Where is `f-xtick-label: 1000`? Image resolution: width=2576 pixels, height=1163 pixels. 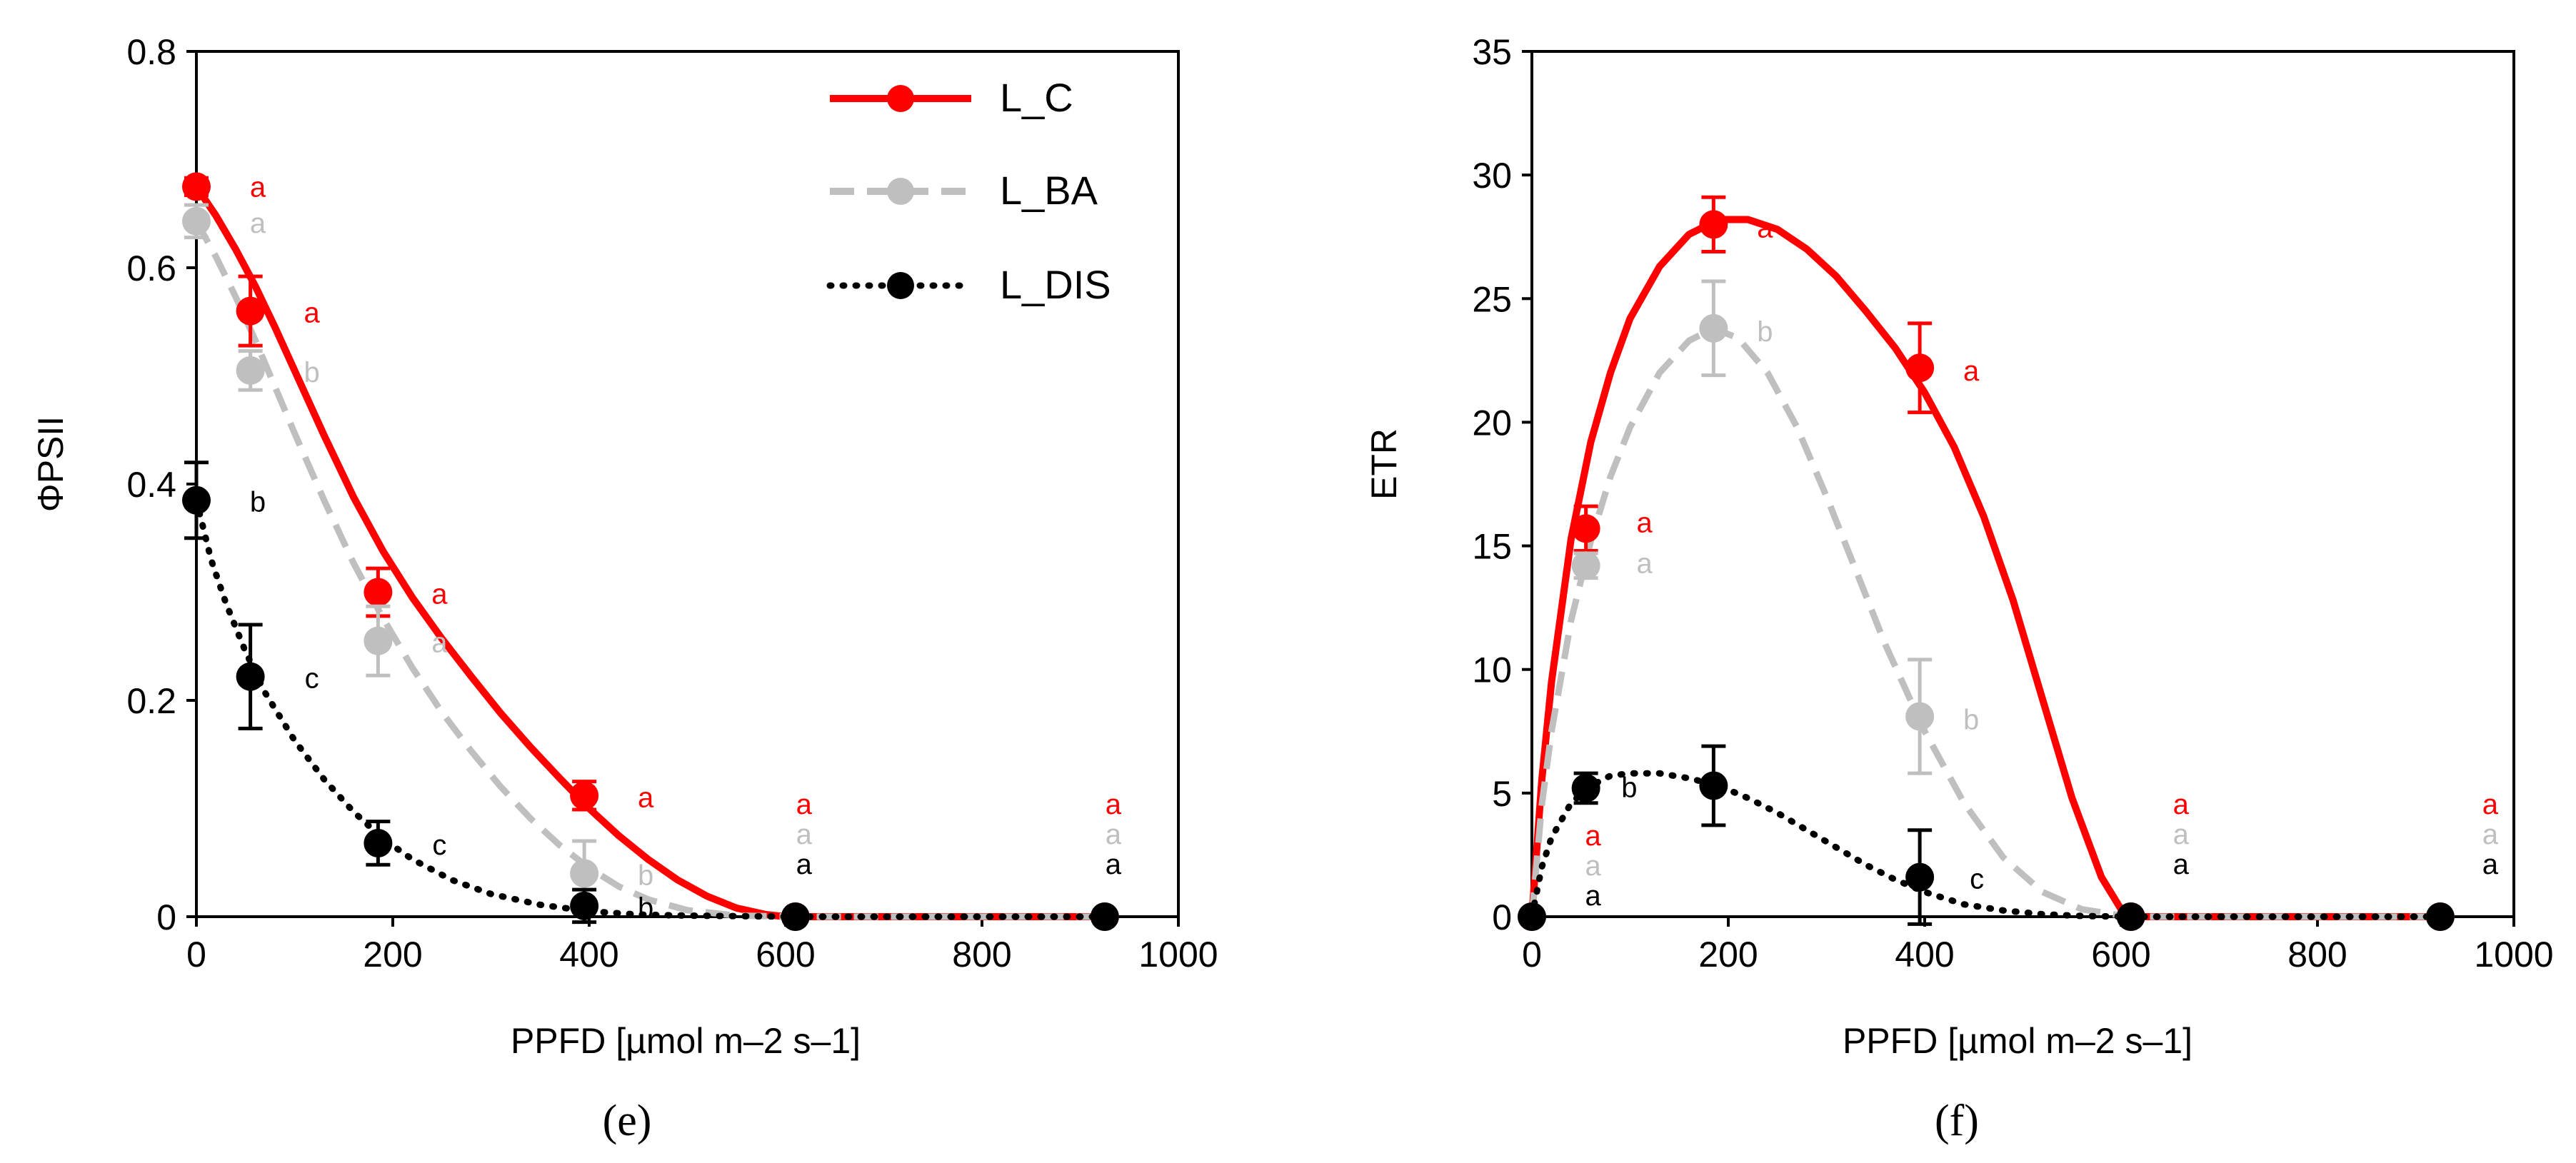
f-xtick-label: 1000 is located at coordinates (2513, 955).